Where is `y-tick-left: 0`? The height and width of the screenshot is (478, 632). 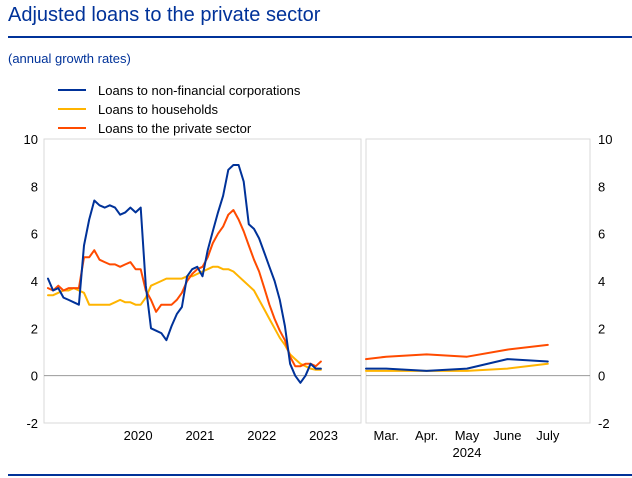
y-tick-left: 0 is located at coordinates (34, 376).